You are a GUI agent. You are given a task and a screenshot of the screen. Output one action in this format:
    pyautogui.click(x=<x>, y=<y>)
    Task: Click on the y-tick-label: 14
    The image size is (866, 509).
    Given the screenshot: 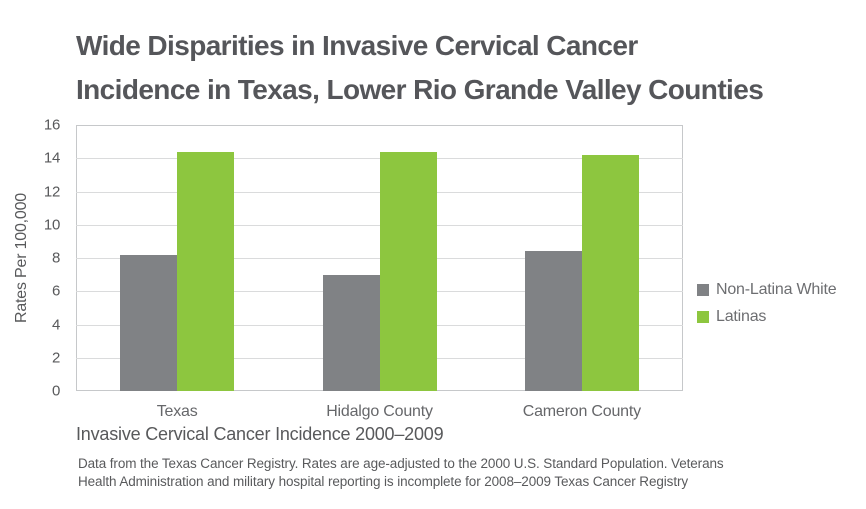 What is the action you would take?
    pyautogui.click(x=51, y=158)
    